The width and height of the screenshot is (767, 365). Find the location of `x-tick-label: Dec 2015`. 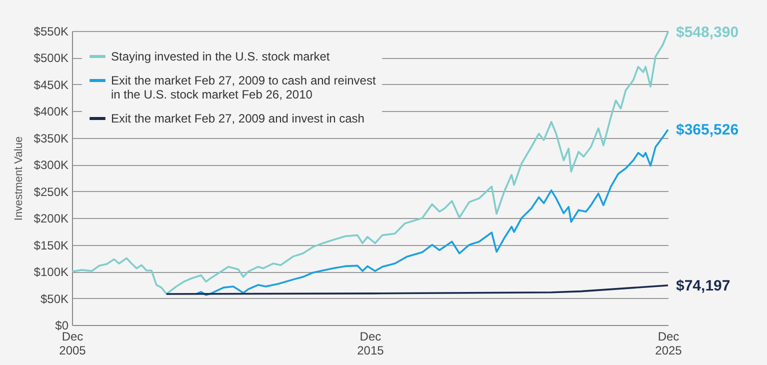

x-tick-label: Dec 2015 is located at coordinates (370, 344).